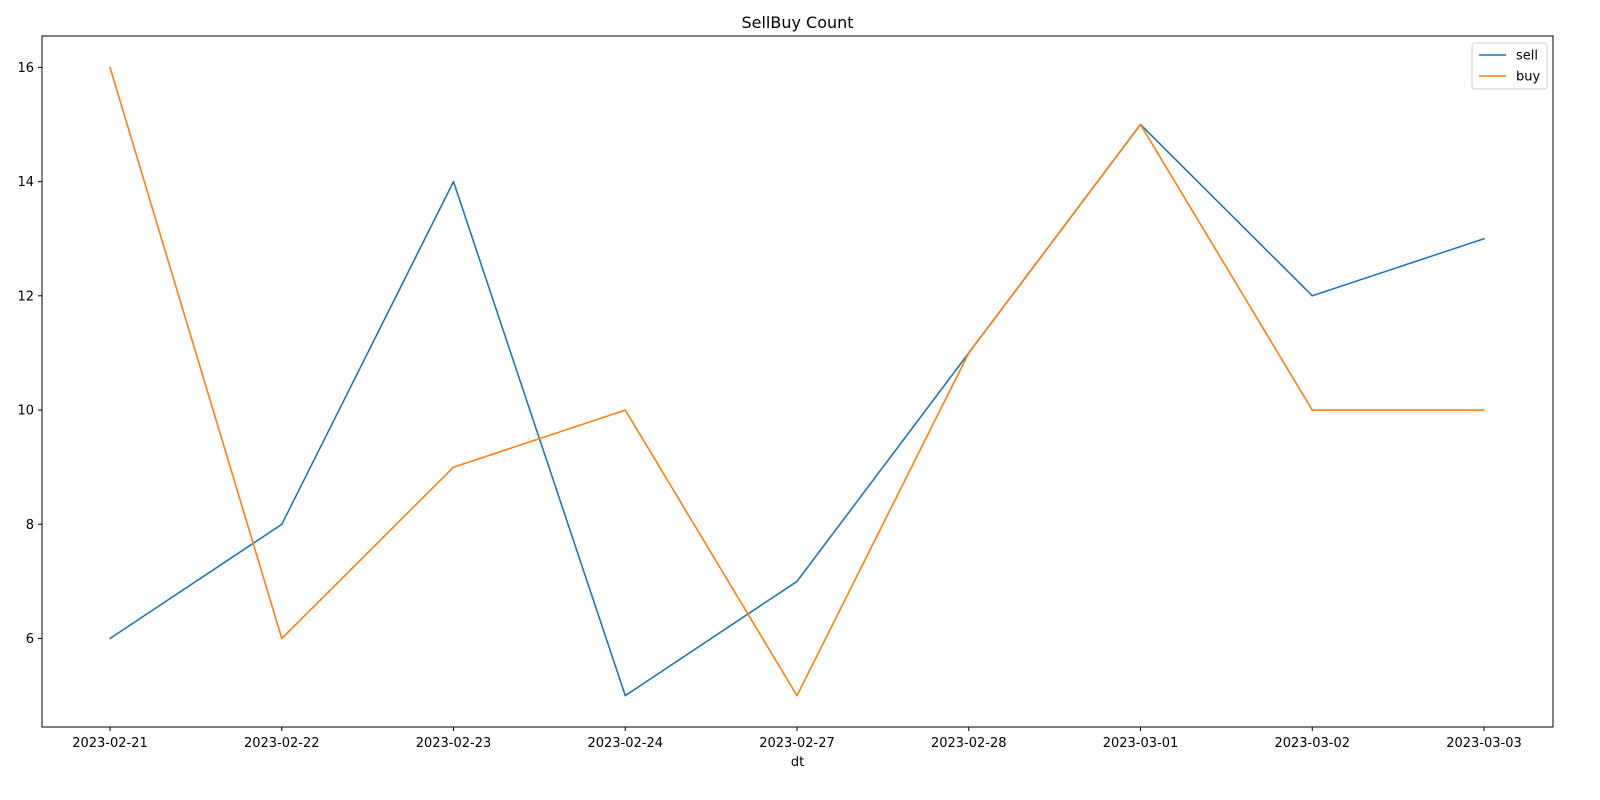 This screenshot has height=800, width=1600. I want to click on y-axis: 6 8 10 12 14 16, so click(29, 354).